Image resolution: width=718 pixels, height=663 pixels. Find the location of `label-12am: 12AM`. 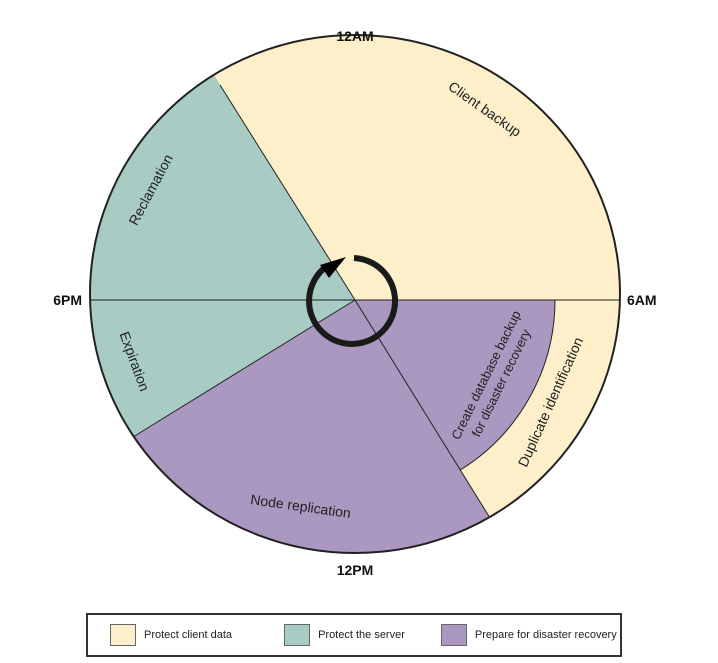

label-12am: 12AM is located at coordinates (354, 36).